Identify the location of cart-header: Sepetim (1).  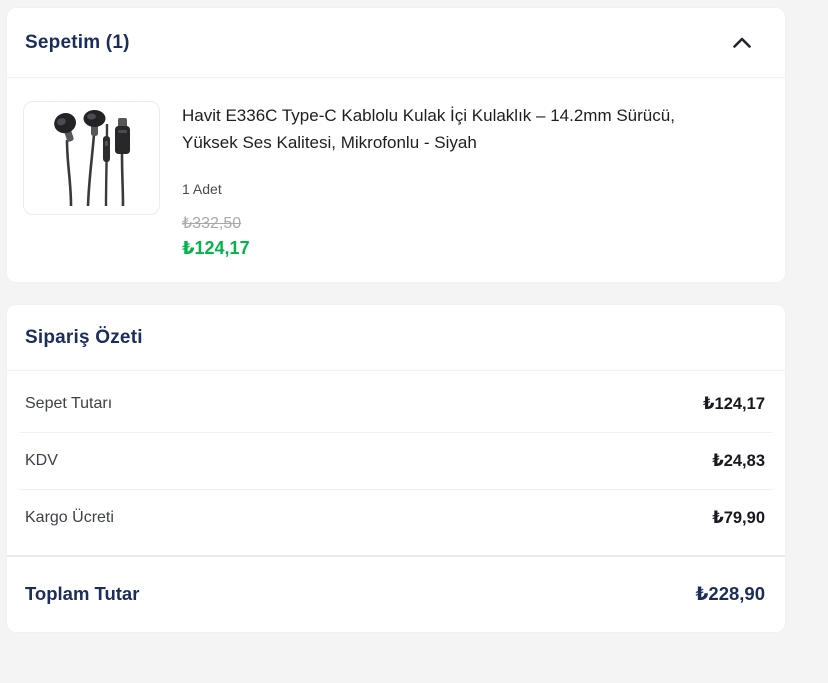
(396, 43).